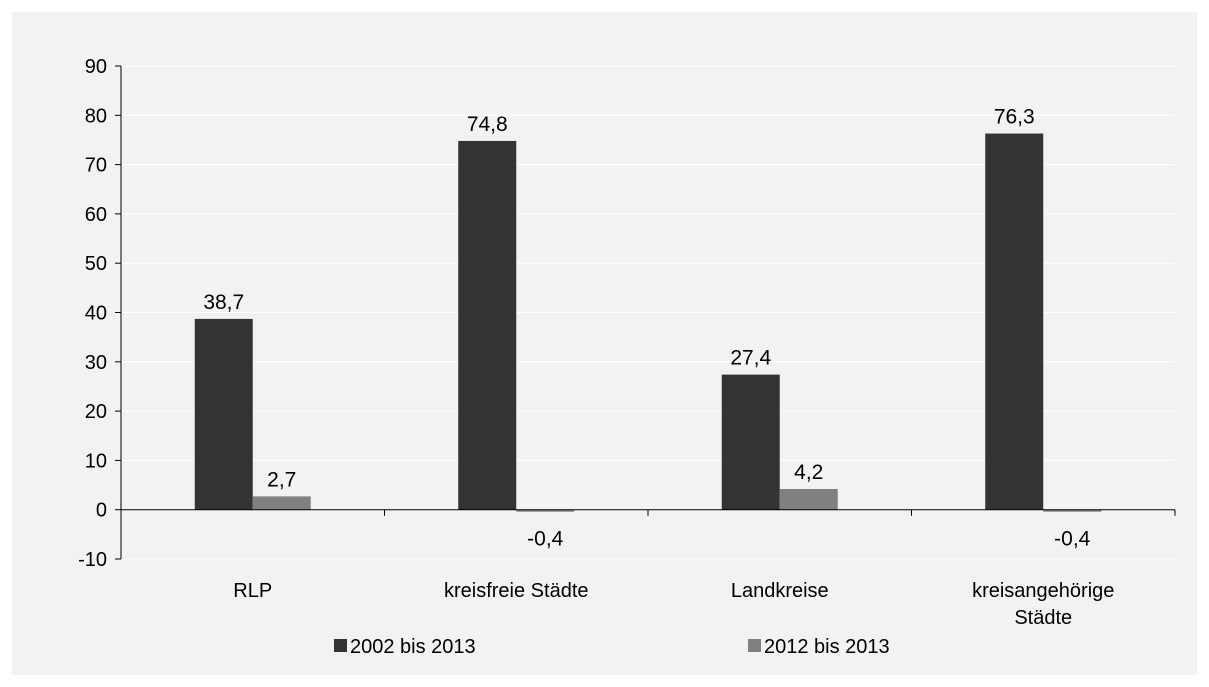  Describe the element at coordinates (96, 412) in the screenshot. I see `y-tick-label: 20` at that location.